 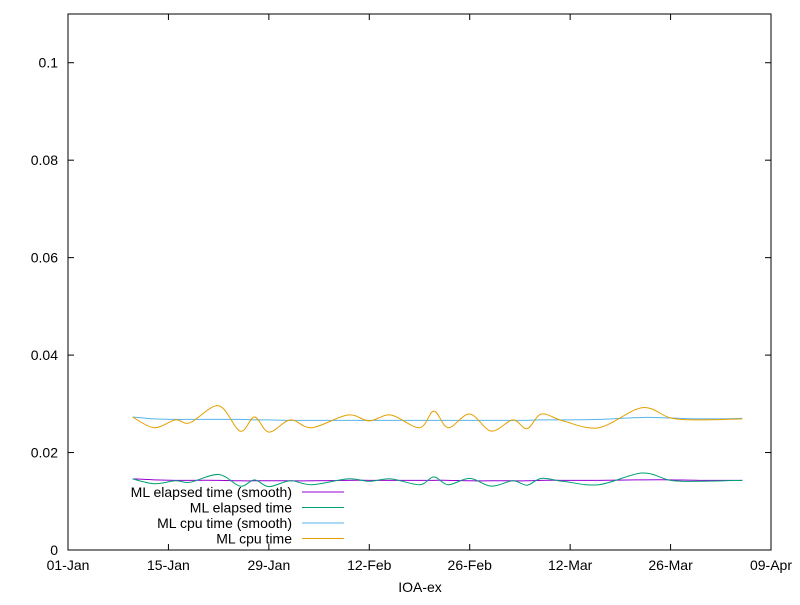 I want to click on y-tick-label: 0.04, so click(x=44, y=355).